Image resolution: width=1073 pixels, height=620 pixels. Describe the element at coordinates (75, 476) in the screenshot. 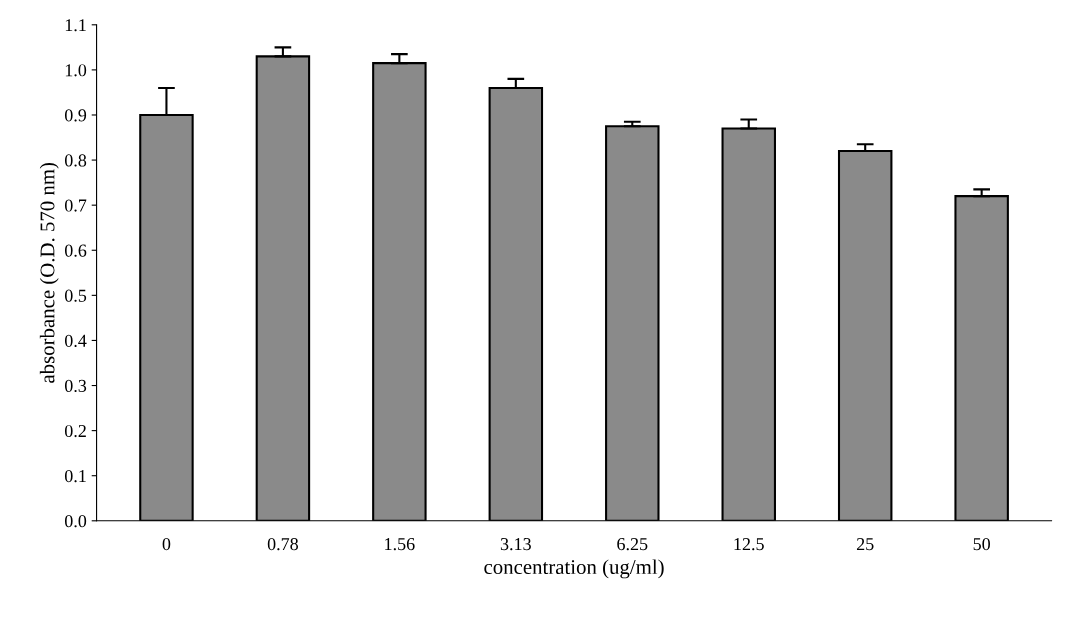

I see `y-tick-label: 0.1` at that location.